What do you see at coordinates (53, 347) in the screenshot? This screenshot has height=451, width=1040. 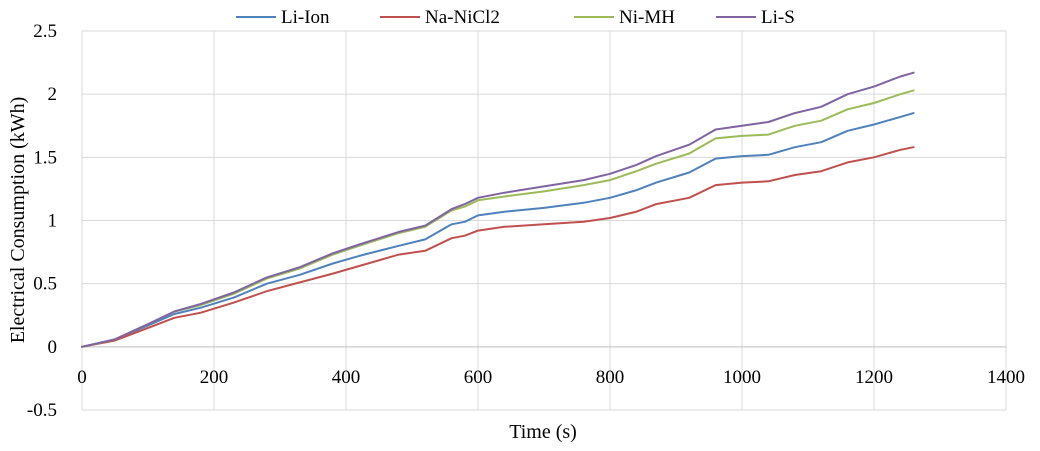 I see `y-tick-label: 0` at bounding box center [53, 347].